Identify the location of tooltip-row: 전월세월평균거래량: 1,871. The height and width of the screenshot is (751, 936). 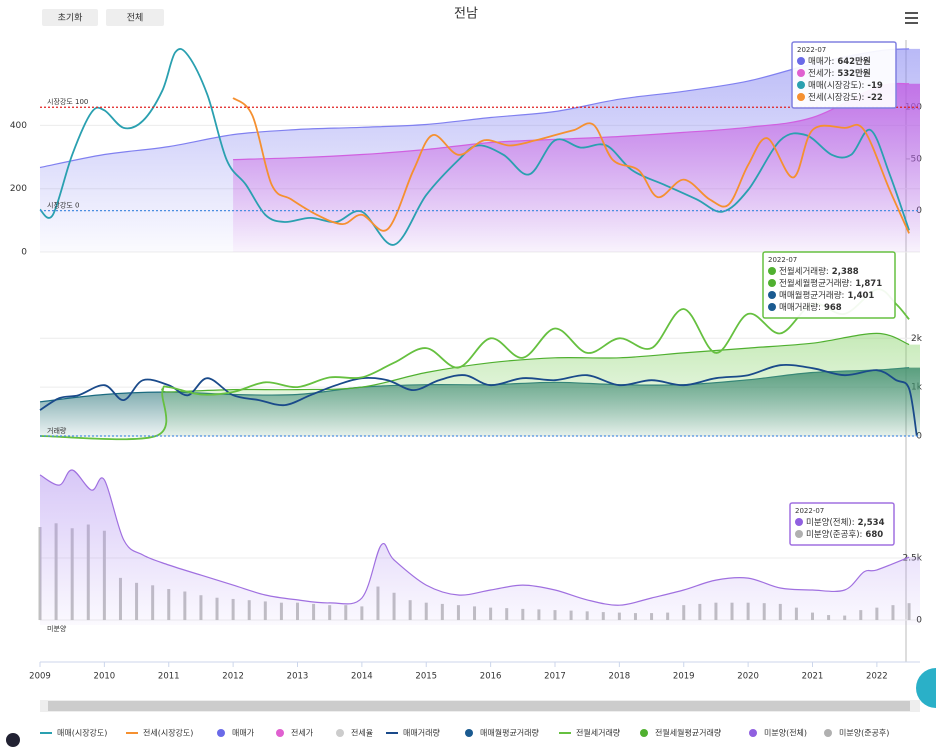
(830, 283).